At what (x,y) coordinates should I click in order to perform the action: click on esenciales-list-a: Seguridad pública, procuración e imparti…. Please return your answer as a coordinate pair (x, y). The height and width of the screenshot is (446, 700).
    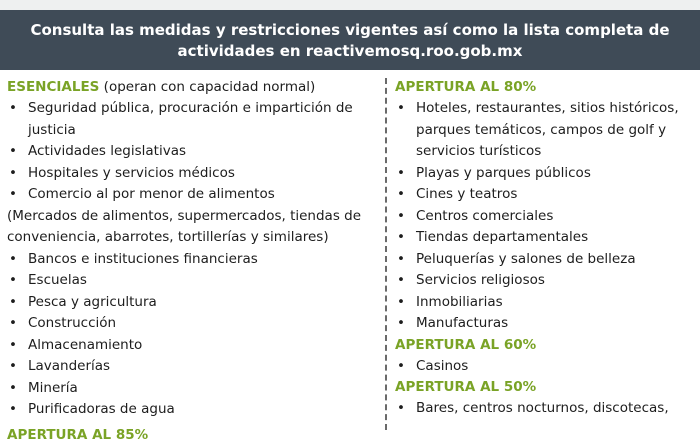
    Looking at the image, I should click on (192, 152).